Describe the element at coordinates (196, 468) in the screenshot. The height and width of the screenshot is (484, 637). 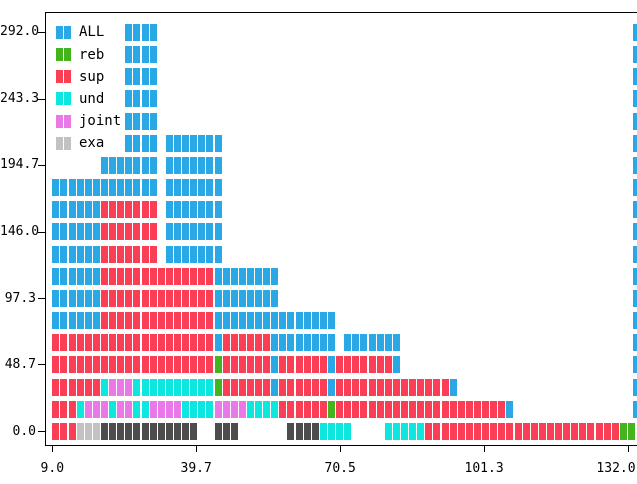
I see `x-tick-label: 39.7` at that location.